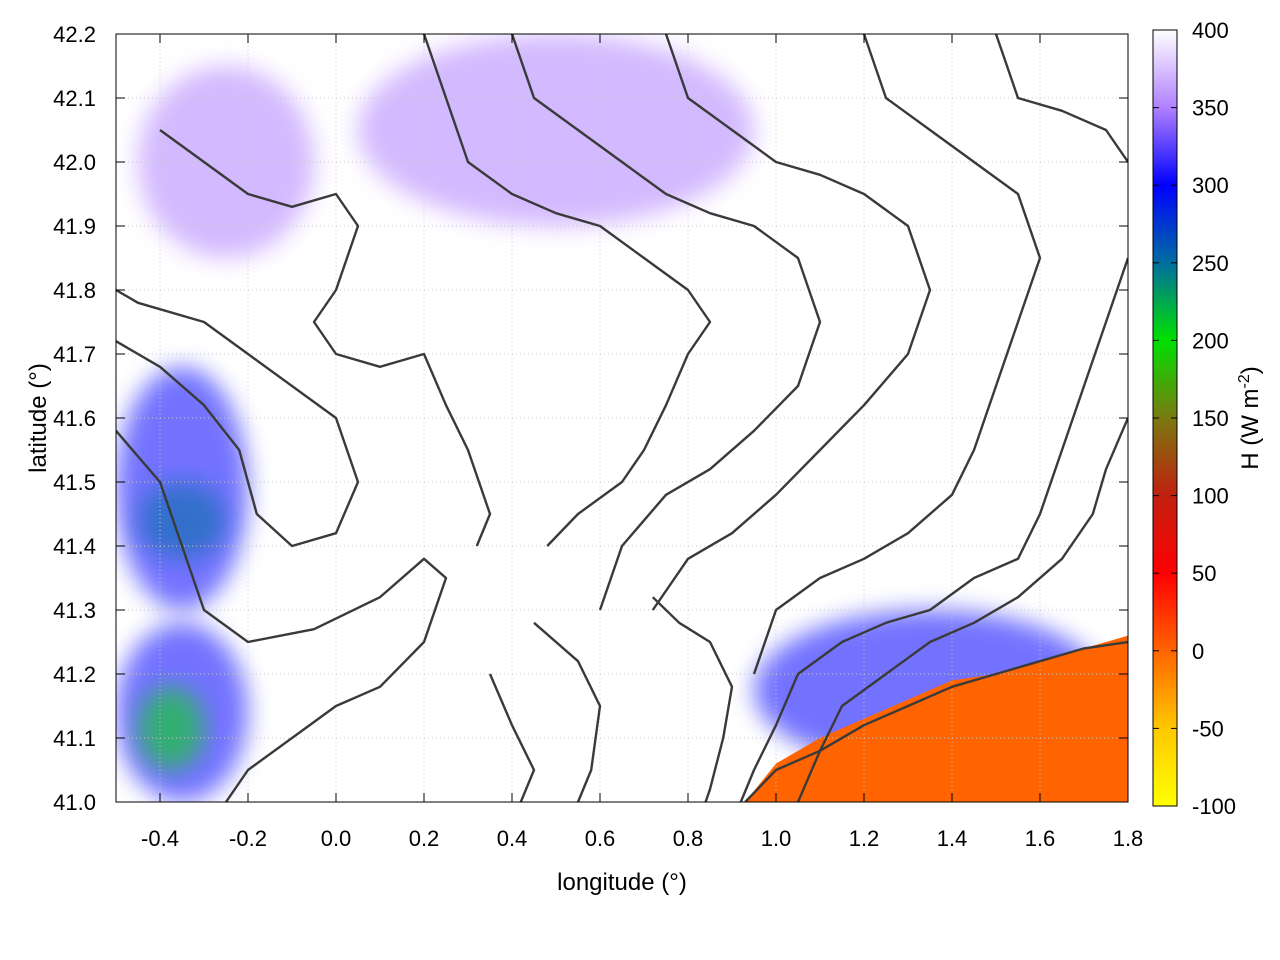 This screenshot has width=1280, height=960. Describe the element at coordinates (74, 226) in the screenshot. I see `y-tick-label: 41.9` at that location.